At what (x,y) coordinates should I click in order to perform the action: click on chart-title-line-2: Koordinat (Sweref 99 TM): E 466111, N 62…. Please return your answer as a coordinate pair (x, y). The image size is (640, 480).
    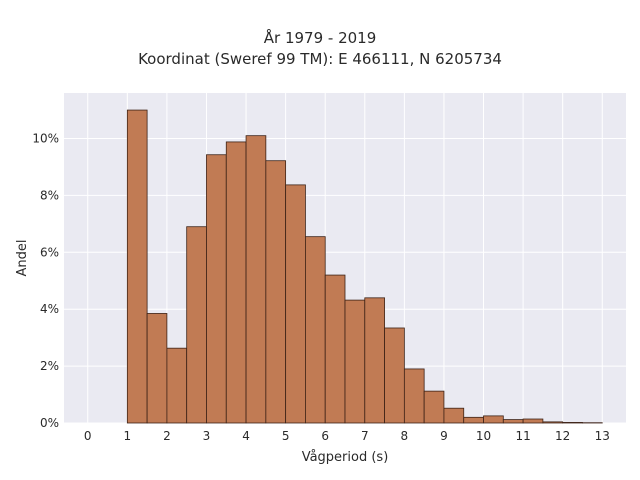
    Looking at the image, I should click on (320, 59).